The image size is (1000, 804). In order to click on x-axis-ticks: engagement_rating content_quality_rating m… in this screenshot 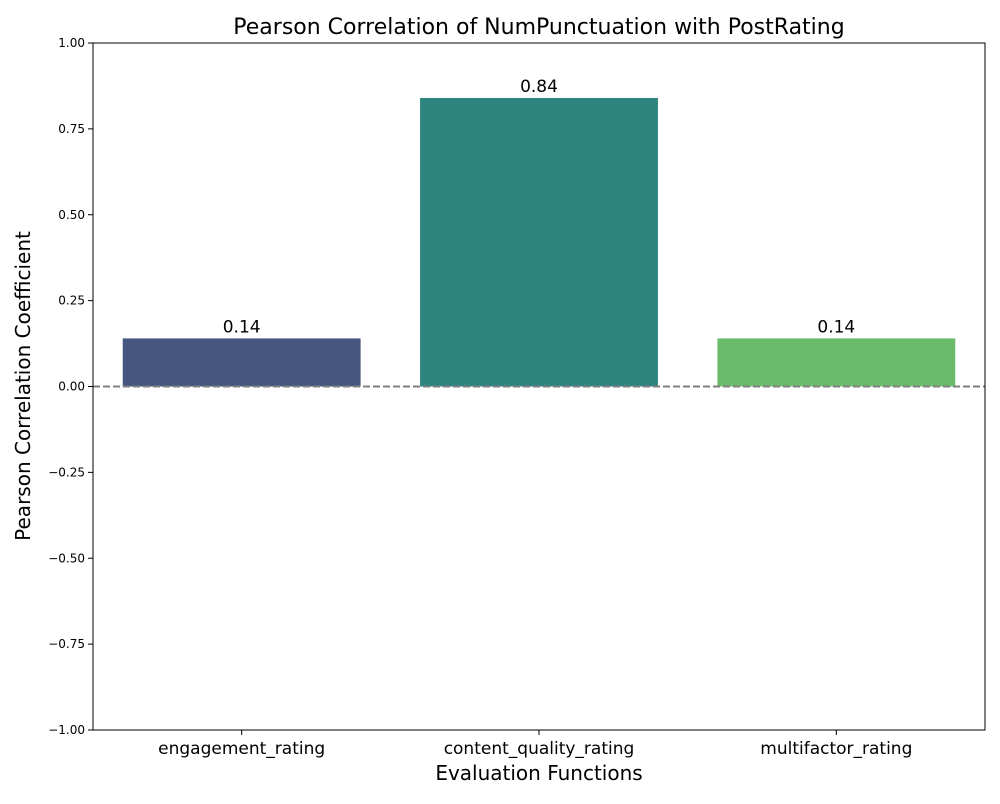, I will do `click(535, 744)`.